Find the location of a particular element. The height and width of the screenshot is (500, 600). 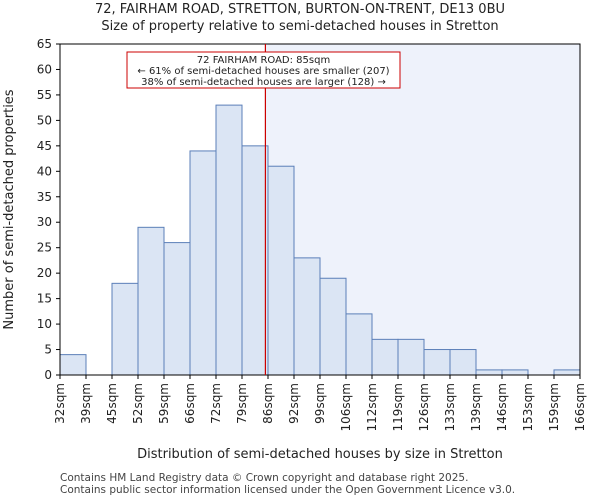

y-tick-label: 55 is located at coordinates (44, 95).